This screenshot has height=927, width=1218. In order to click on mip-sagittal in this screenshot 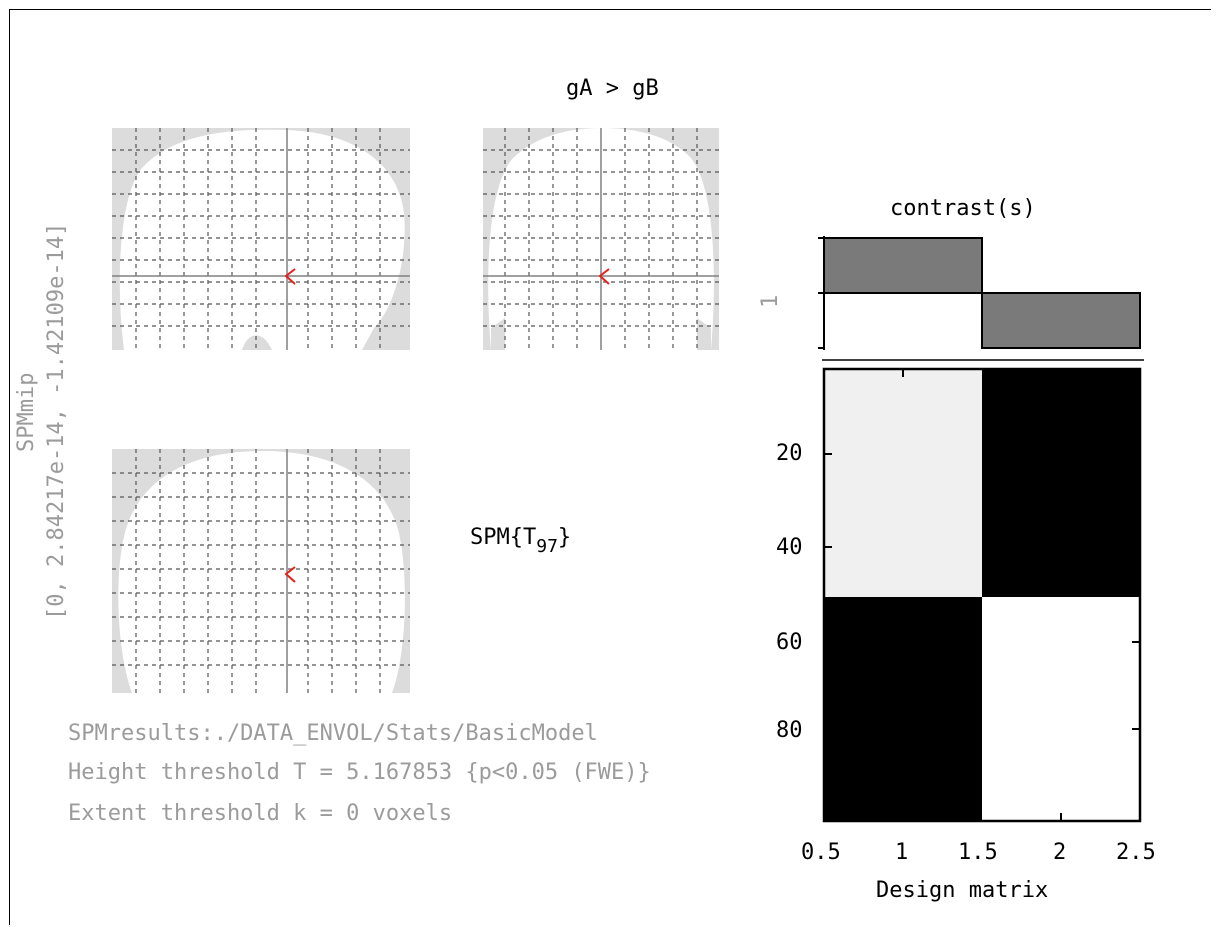, I will do `click(261, 239)`.